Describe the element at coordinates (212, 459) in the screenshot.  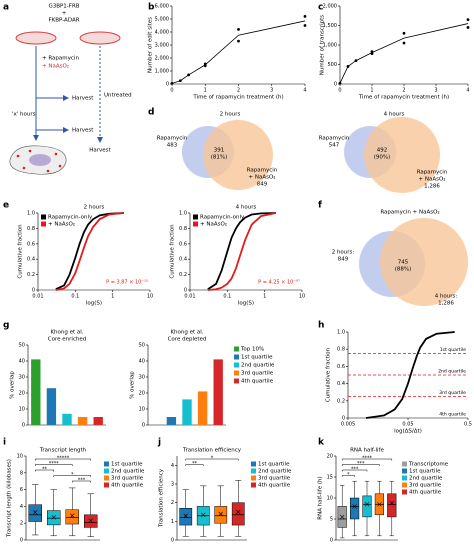
I see `significance-label: *` at that location.